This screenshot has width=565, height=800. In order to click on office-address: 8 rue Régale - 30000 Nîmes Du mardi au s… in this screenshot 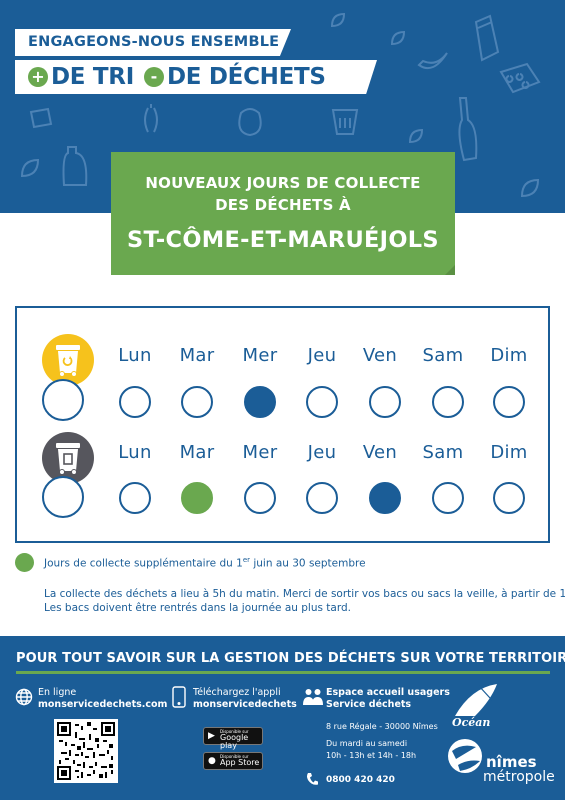, I will do `click(382, 741)`.